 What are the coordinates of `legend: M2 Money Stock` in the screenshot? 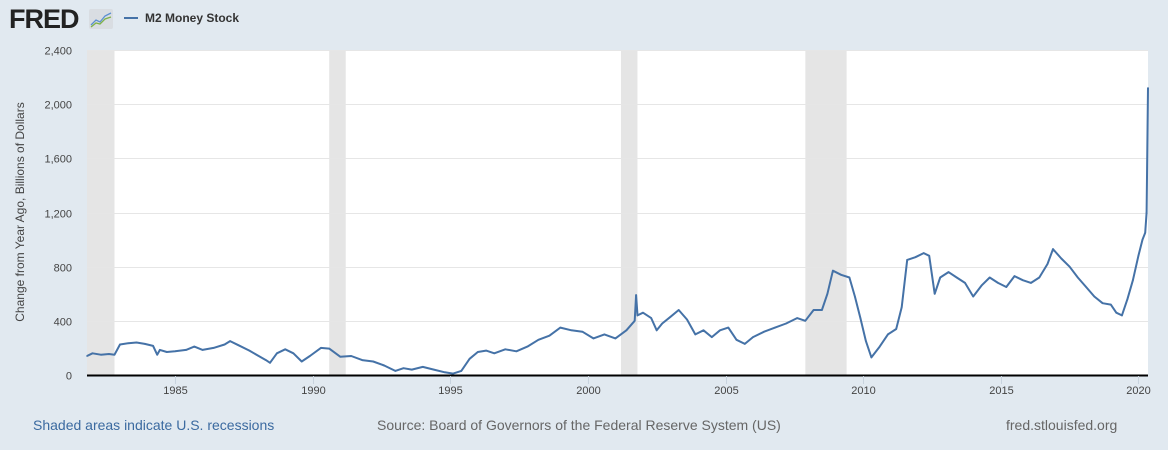 It's located at (181, 18).